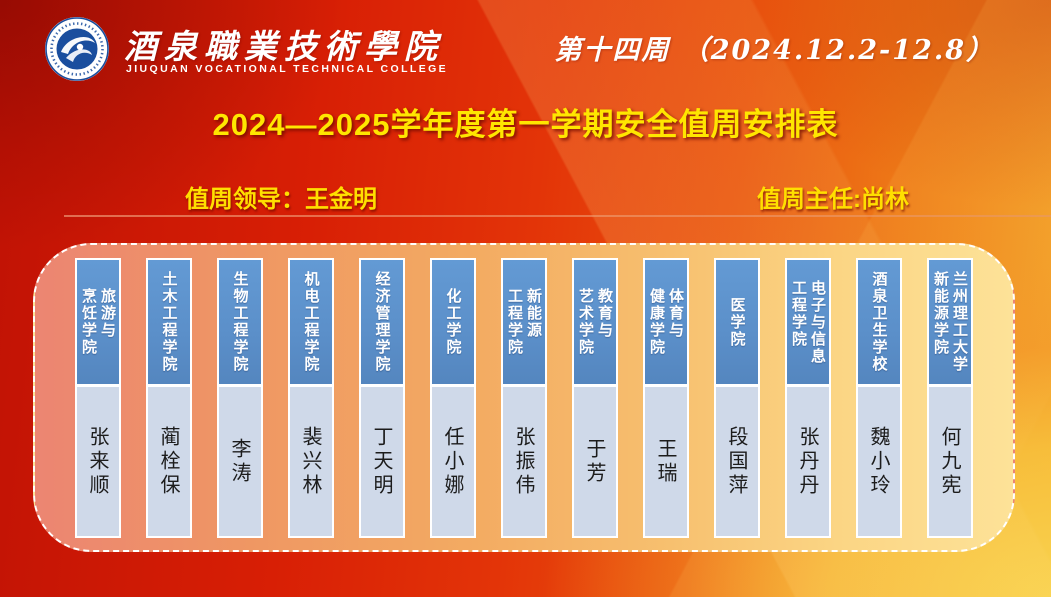  I want to click on college-header-cell: 旅游与 烹饪学院, so click(98, 322).